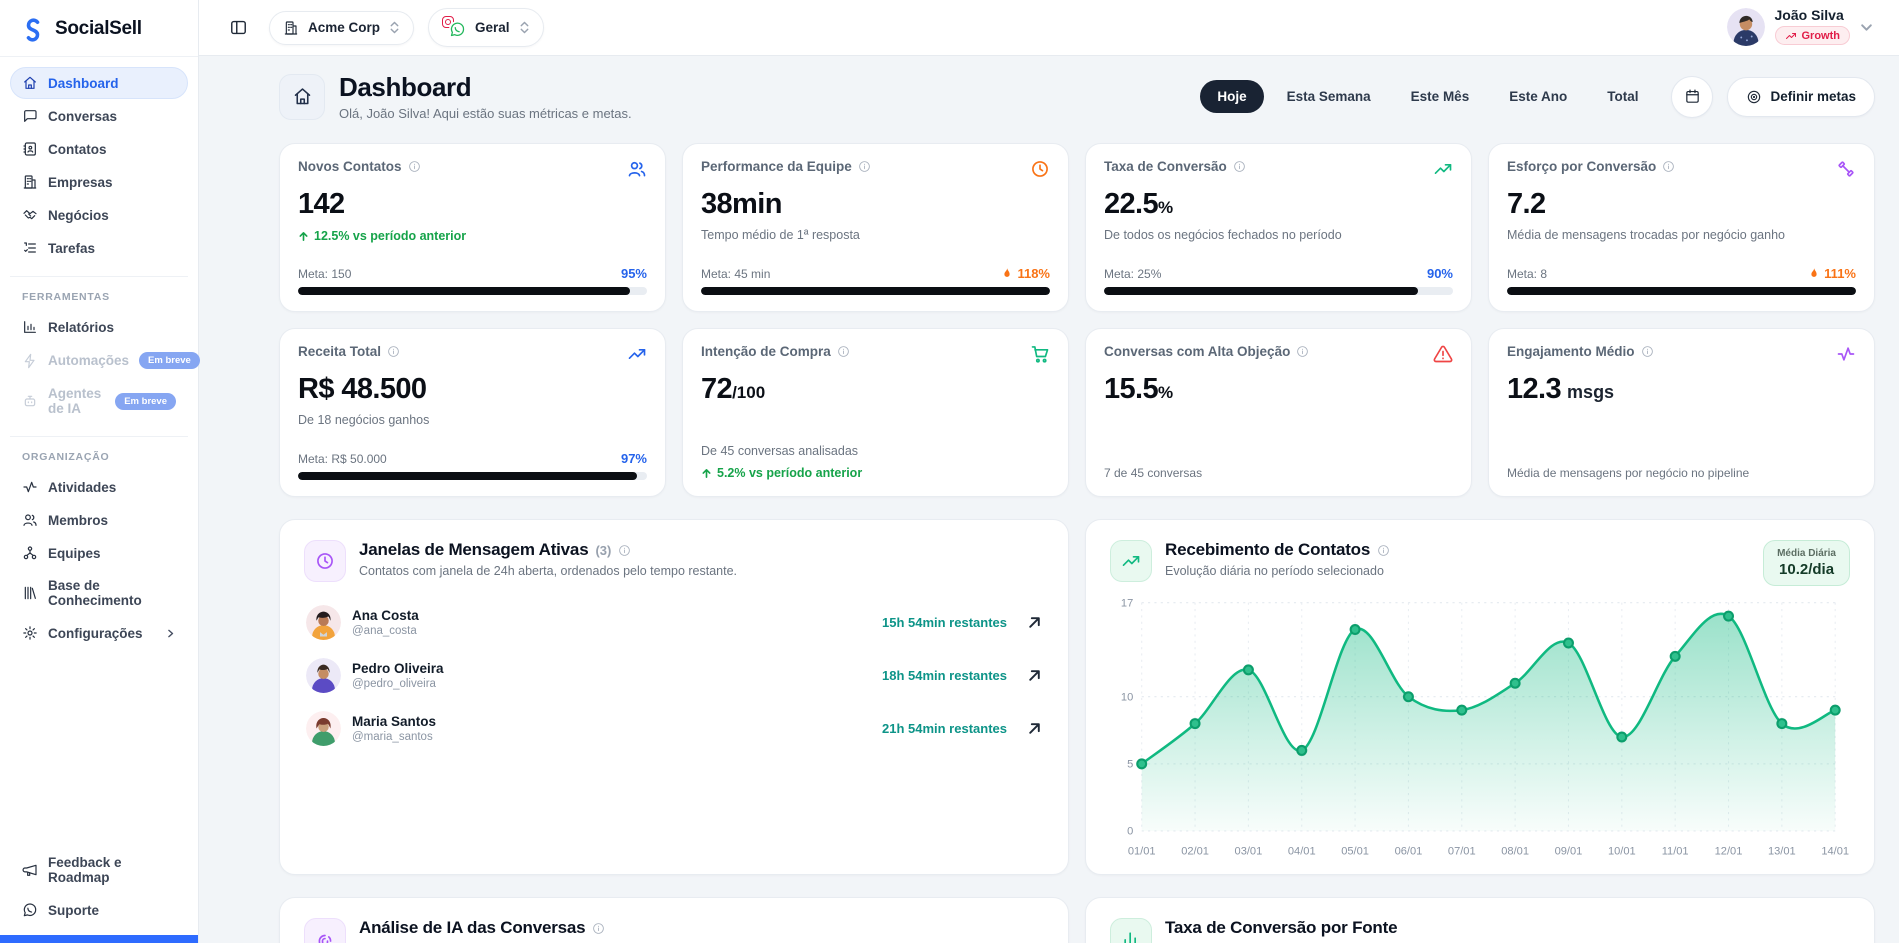  Describe the element at coordinates (1440, 96) in the screenshot. I see `filter-este-mes: Este Mês` at that location.